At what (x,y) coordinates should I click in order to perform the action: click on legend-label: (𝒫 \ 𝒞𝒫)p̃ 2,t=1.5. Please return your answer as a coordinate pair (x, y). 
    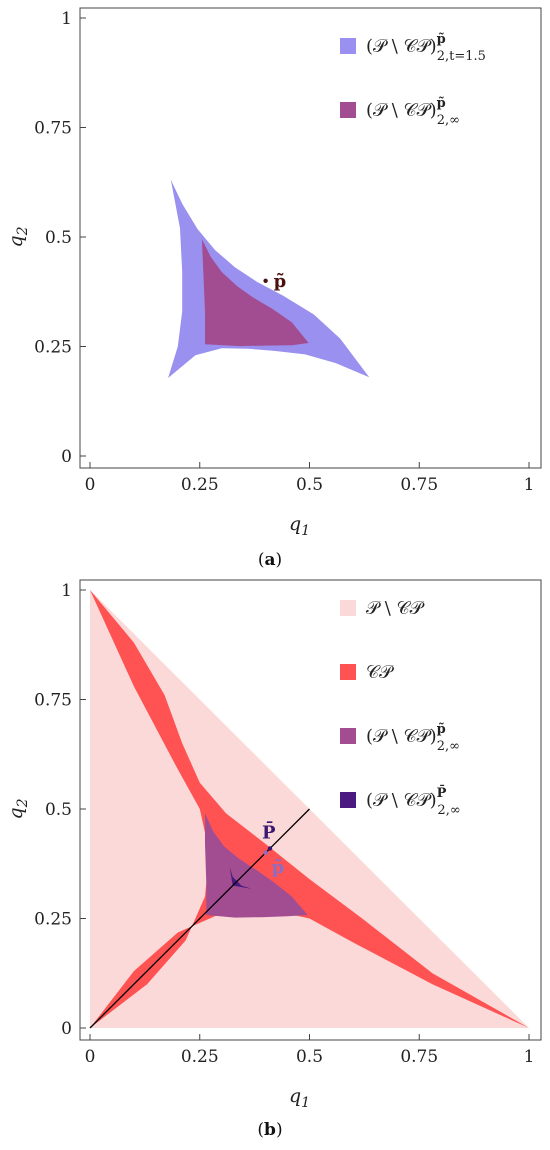
    Looking at the image, I should click on (426, 48).